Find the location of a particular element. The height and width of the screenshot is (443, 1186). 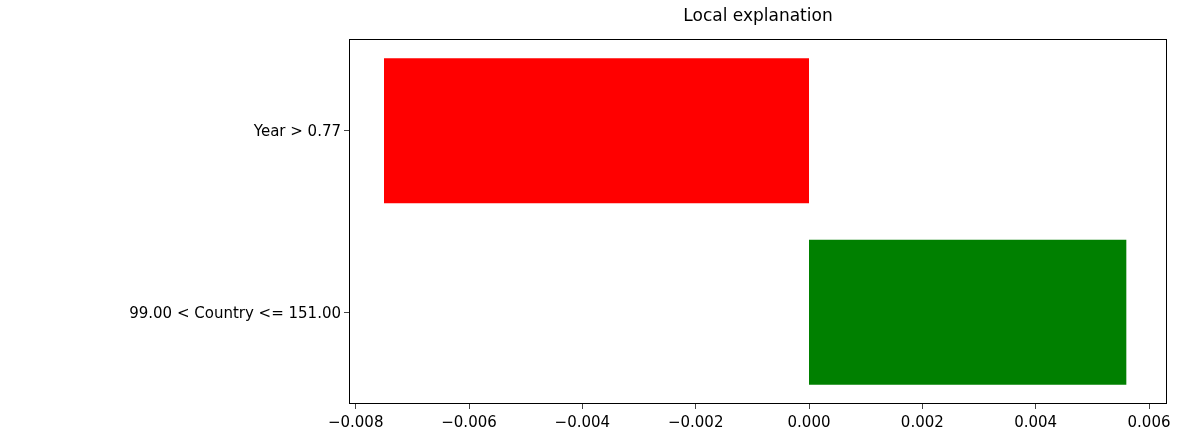

x-tick-label: 0.000 is located at coordinates (809, 422).